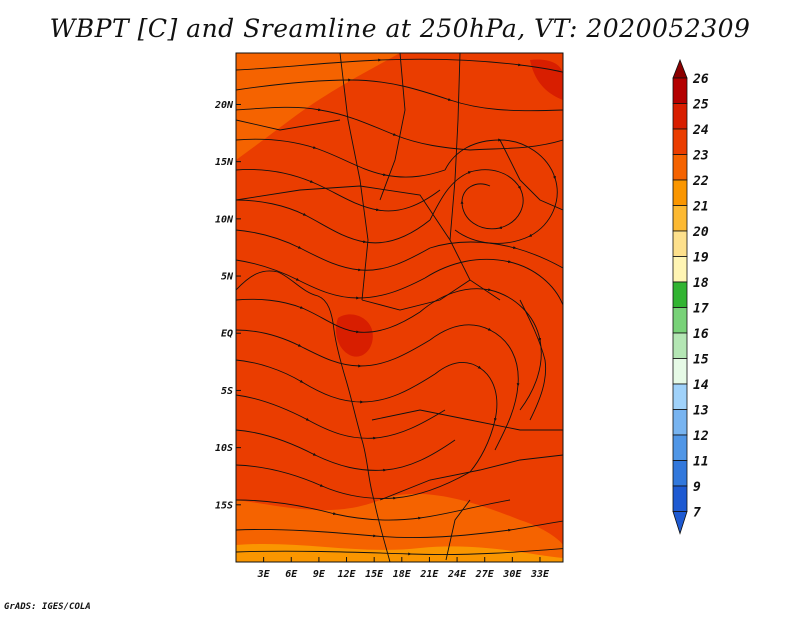 The width and height of the screenshot is (800, 618). What do you see at coordinates (697, 487) in the screenshot?
I see `colorbar-label: 9` at bounding box center [697, 487].